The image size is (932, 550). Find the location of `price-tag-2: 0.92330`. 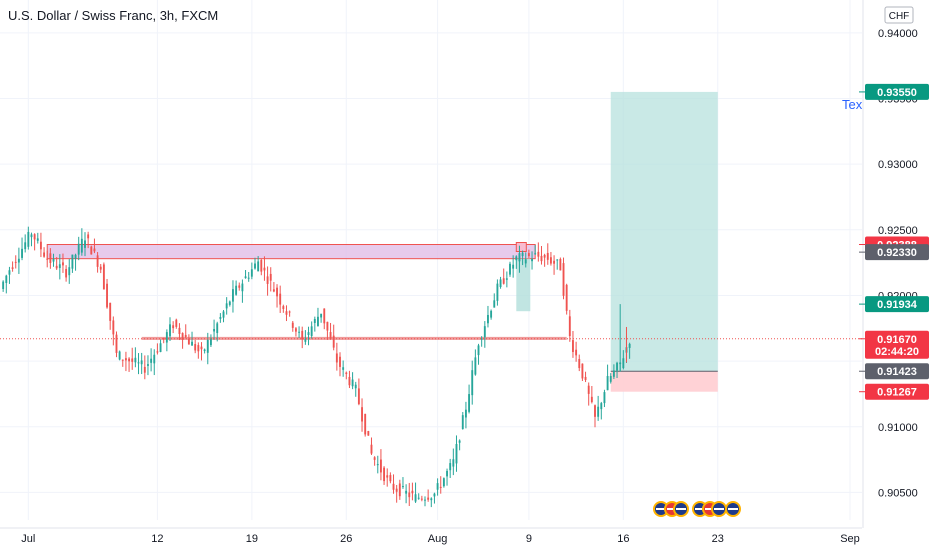

price-tag-2: 0.92330 is located at coordinates (894, 252).